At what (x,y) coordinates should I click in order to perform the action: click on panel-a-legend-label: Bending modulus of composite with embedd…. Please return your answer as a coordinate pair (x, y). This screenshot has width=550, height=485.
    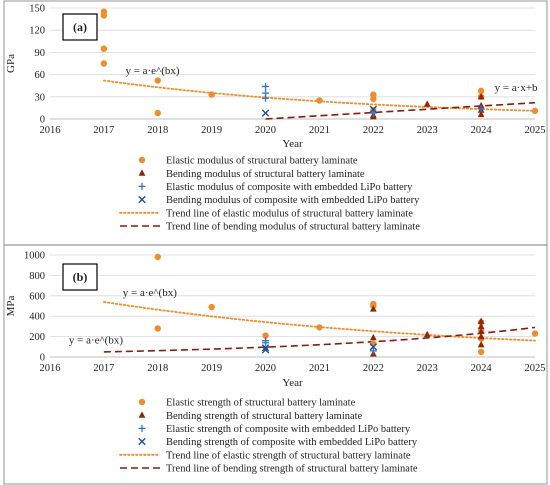
    Looking at the image, I should click on (293, 200).